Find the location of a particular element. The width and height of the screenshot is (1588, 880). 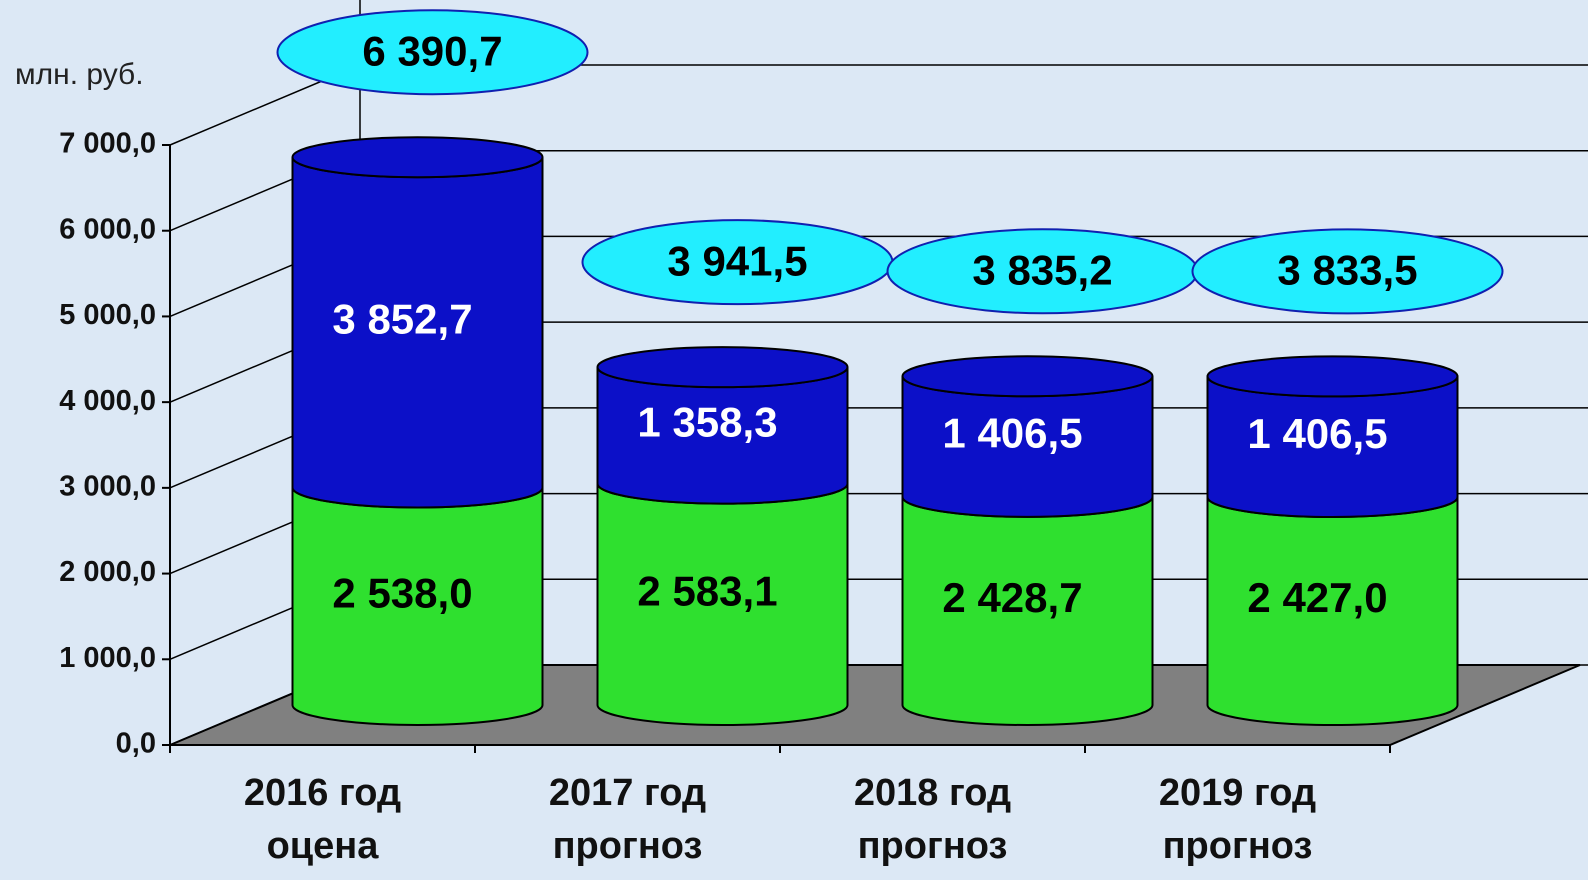

y-tick-label: 3 000,0 is located at coordinates (107, 487).